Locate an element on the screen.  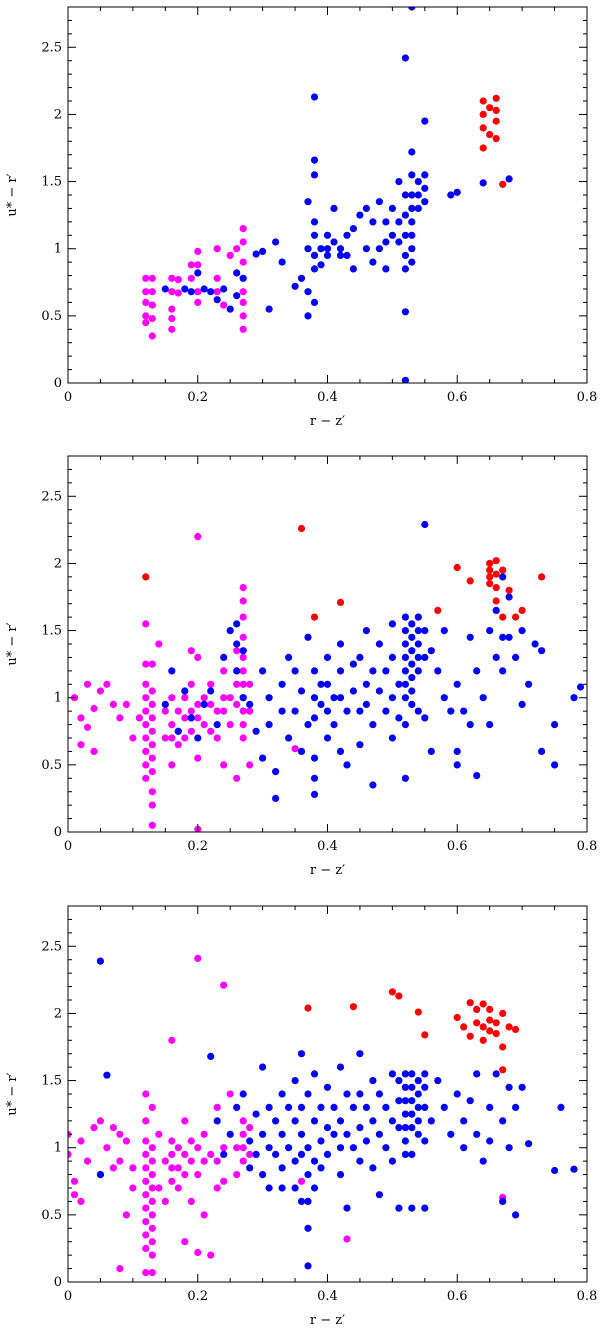
x-tick-label: 0.8 is located at coordinates (587, 1296).